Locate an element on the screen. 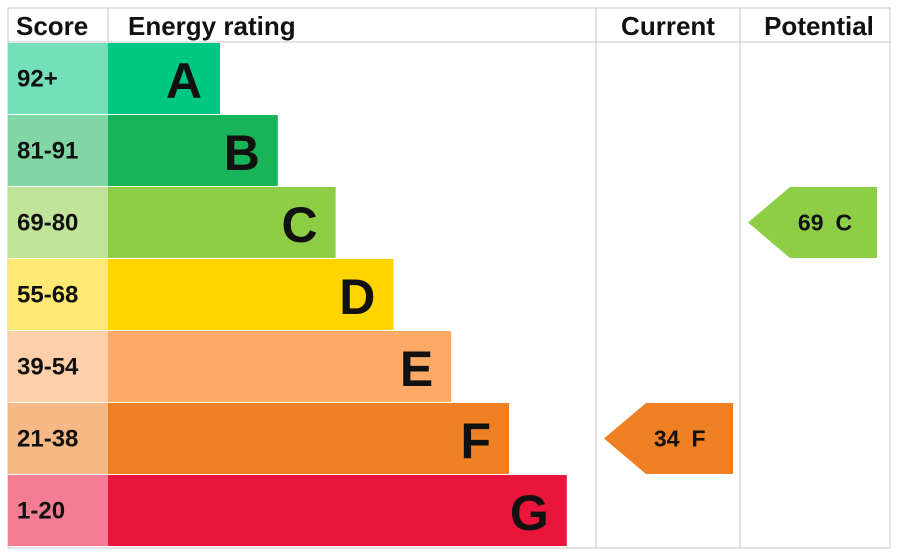 The width and height of the screenshot is (900, 552). rating-letter: A is located at coordinates (184, 81).